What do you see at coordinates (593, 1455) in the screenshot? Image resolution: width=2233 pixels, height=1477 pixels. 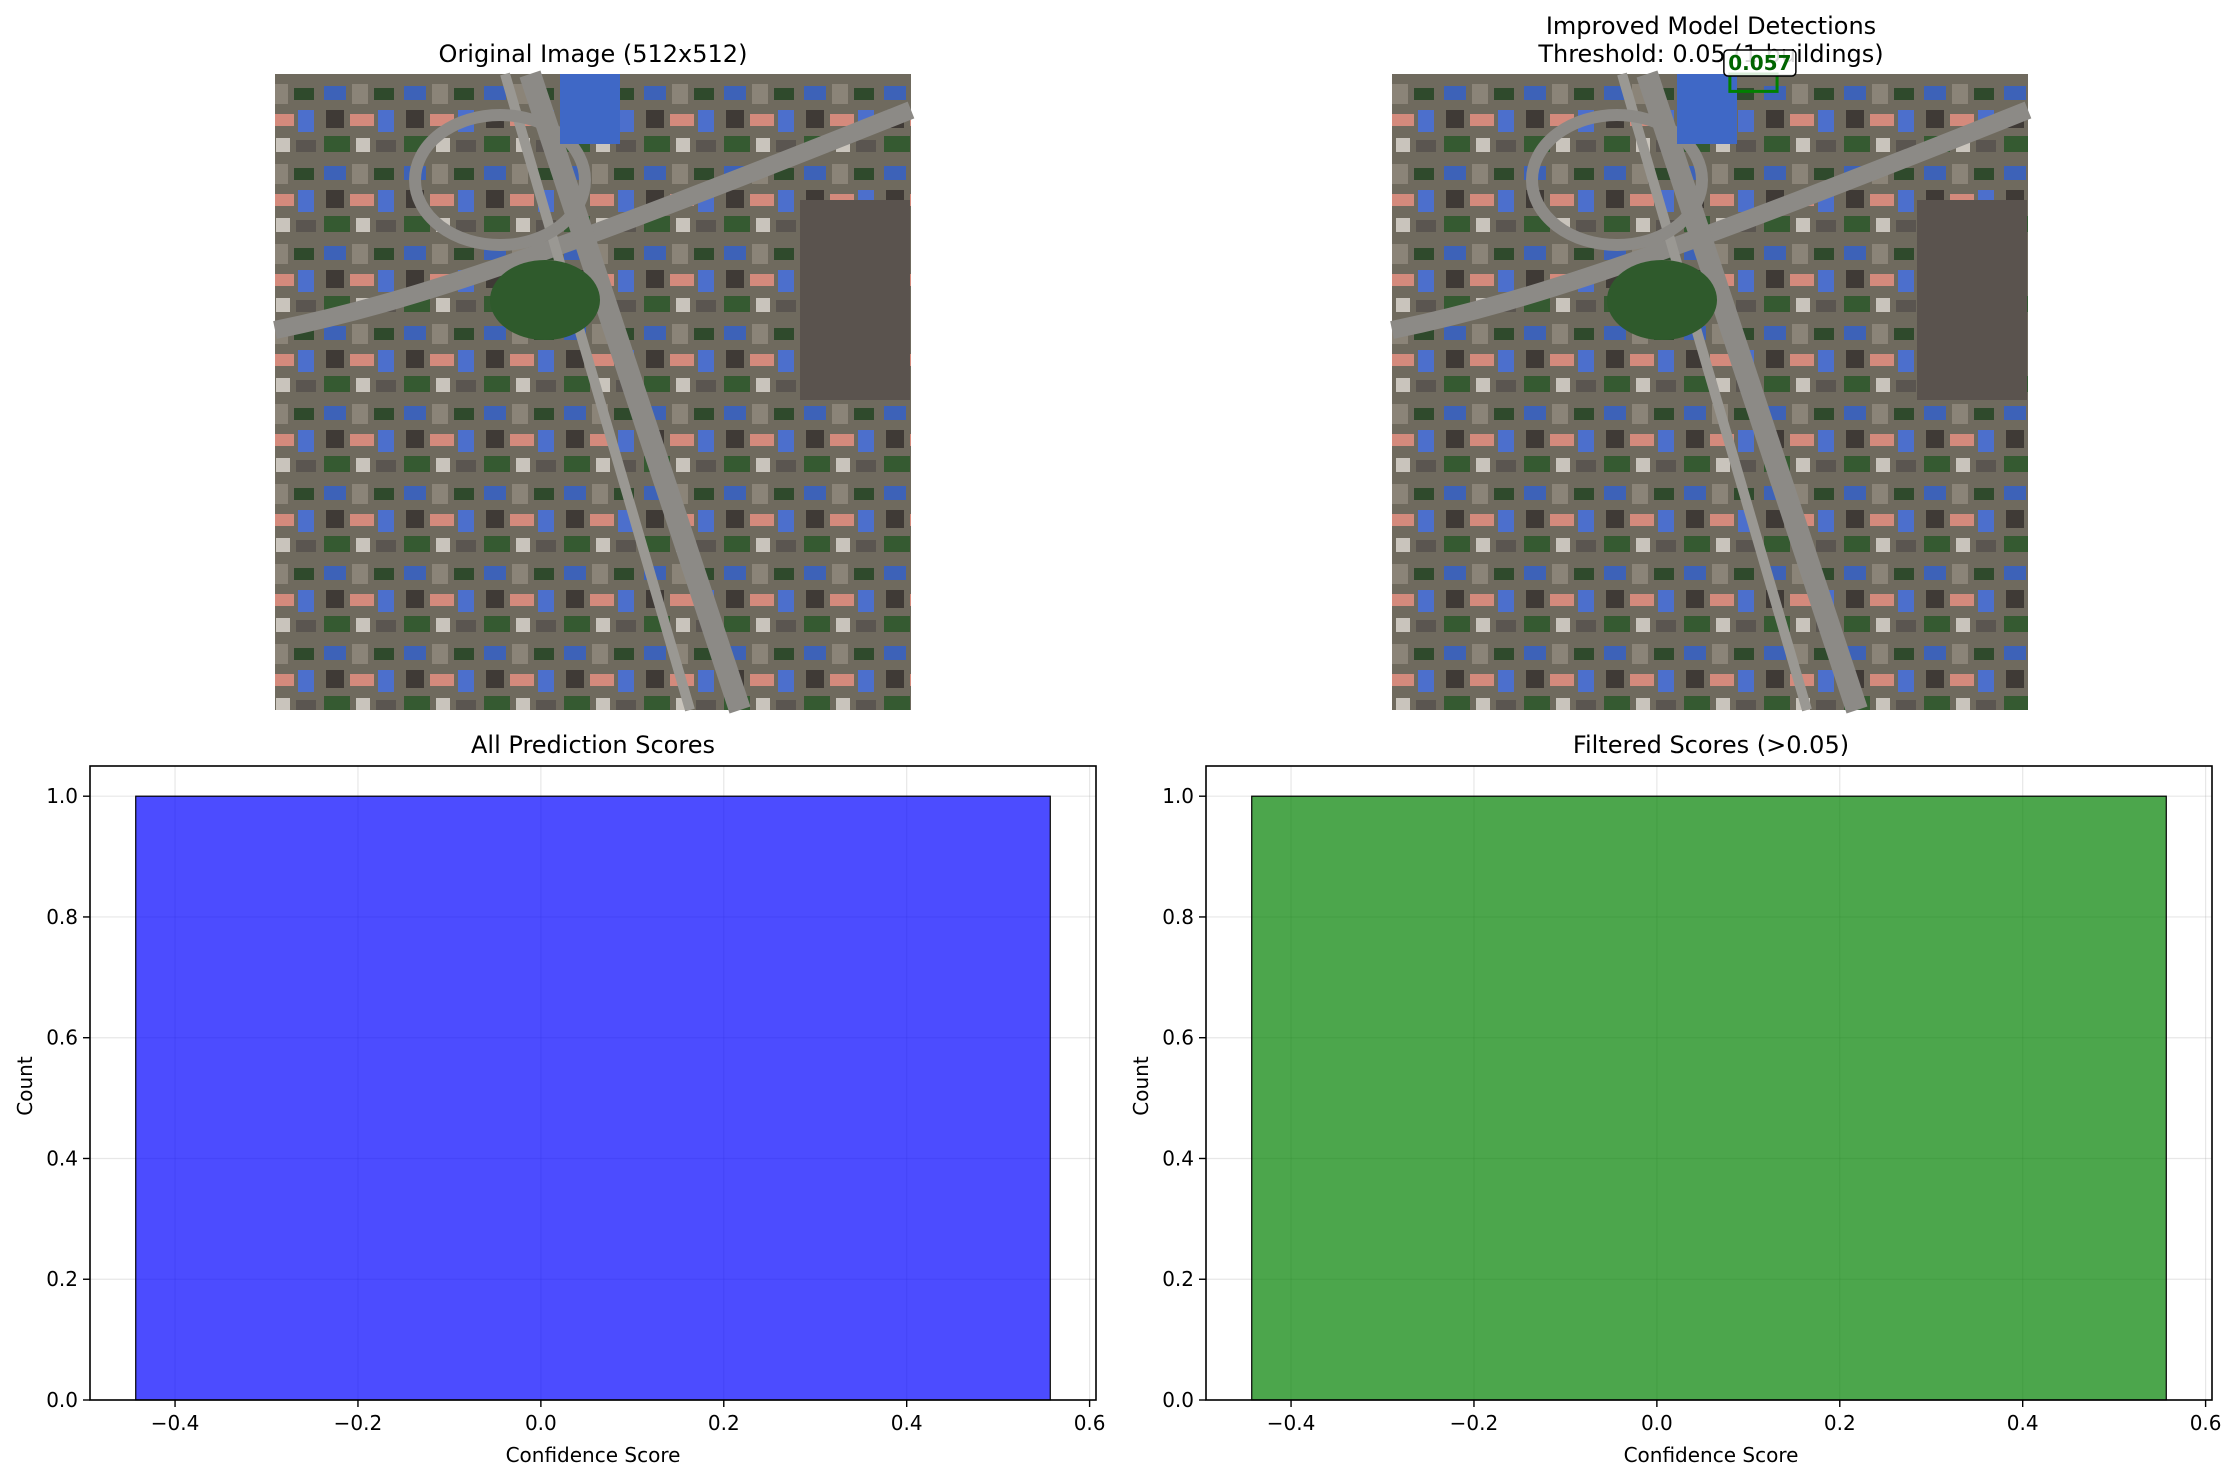 I see `chart-all-xlabel: Confidence Score` at bounding box center [593, 1455].